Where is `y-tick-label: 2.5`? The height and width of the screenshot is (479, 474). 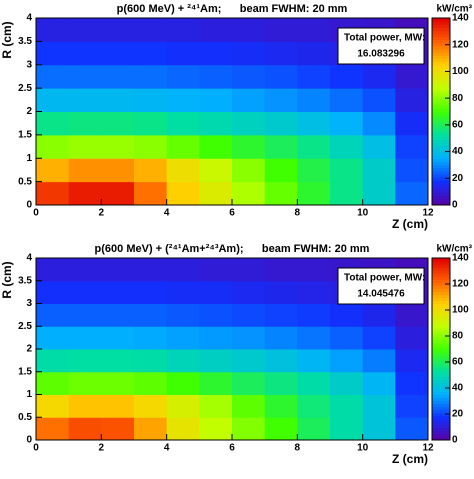
y-tick-label: 2.5 is located at coordinates (25, 326).